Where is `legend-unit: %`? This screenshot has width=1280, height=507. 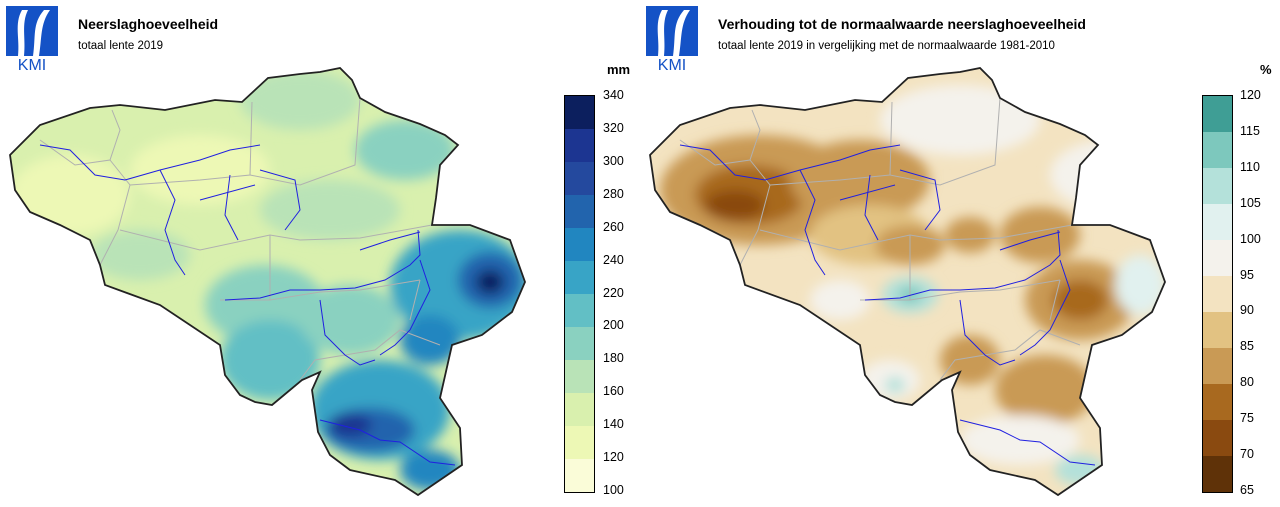
legend-unit: % is located at coordinates (1266, 69).